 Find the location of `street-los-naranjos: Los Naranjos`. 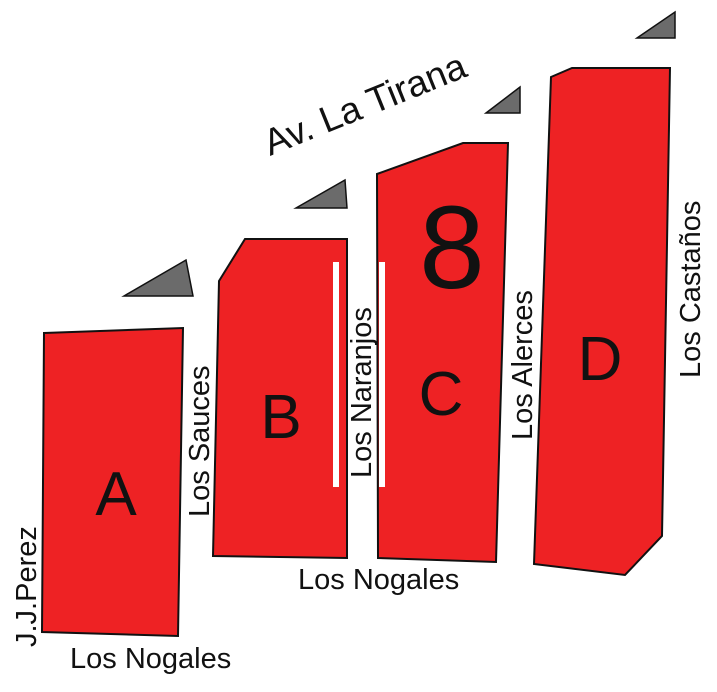

street-los-naranjos: Los Naranjos is located at coordinates (362, 392).